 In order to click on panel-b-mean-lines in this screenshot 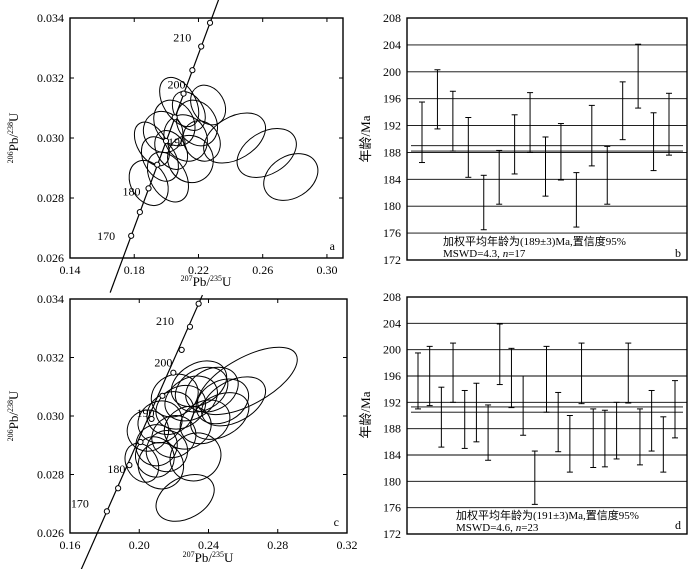, I will do `click(547, 148)`.